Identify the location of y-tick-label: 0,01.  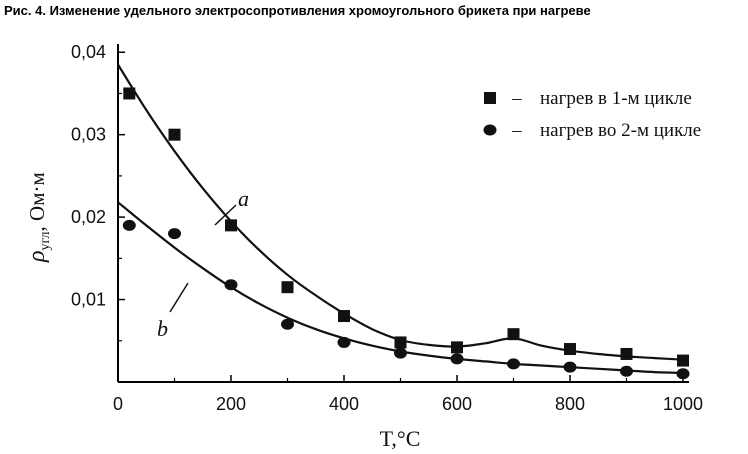
(88, 300).